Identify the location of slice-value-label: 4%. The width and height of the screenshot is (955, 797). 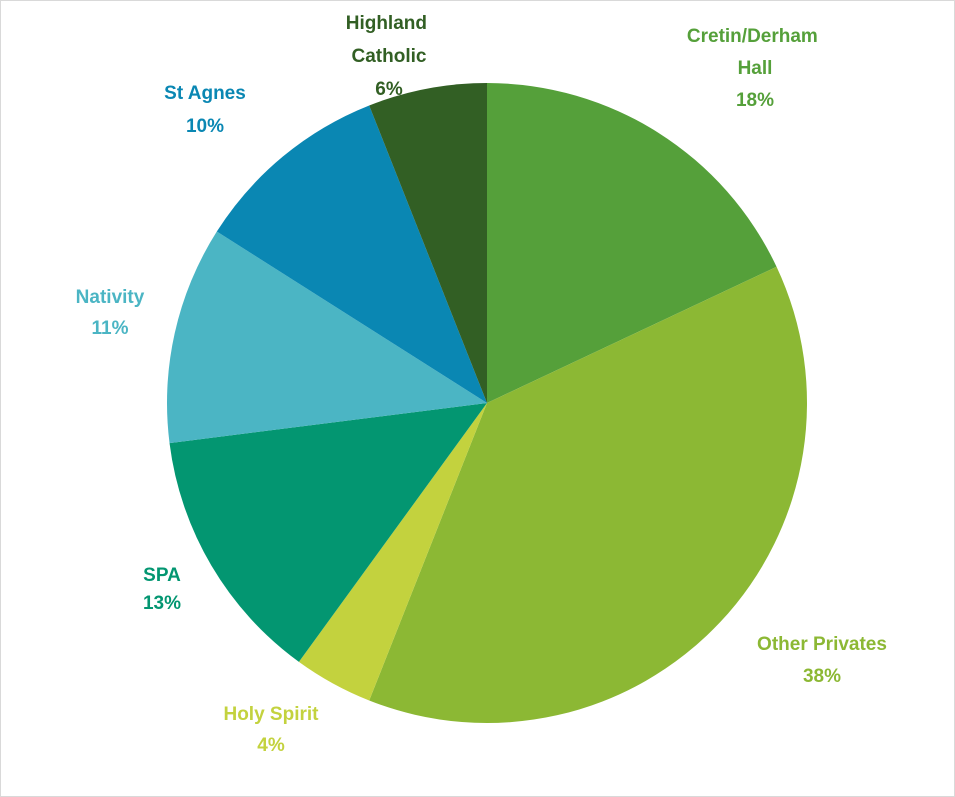
(271, 745).